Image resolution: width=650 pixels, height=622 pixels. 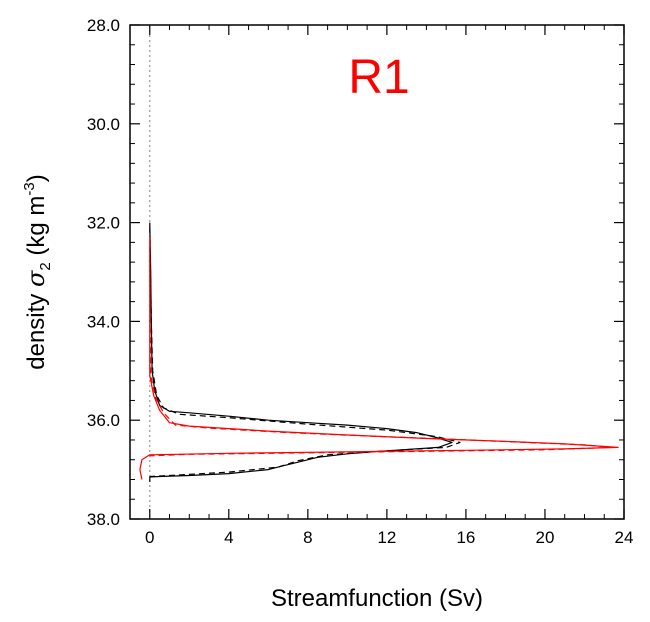 What do you see at coordinates (386, 537) in the screenshot?
I see `x-tick-label: 12` at bounding box center [386, 537].